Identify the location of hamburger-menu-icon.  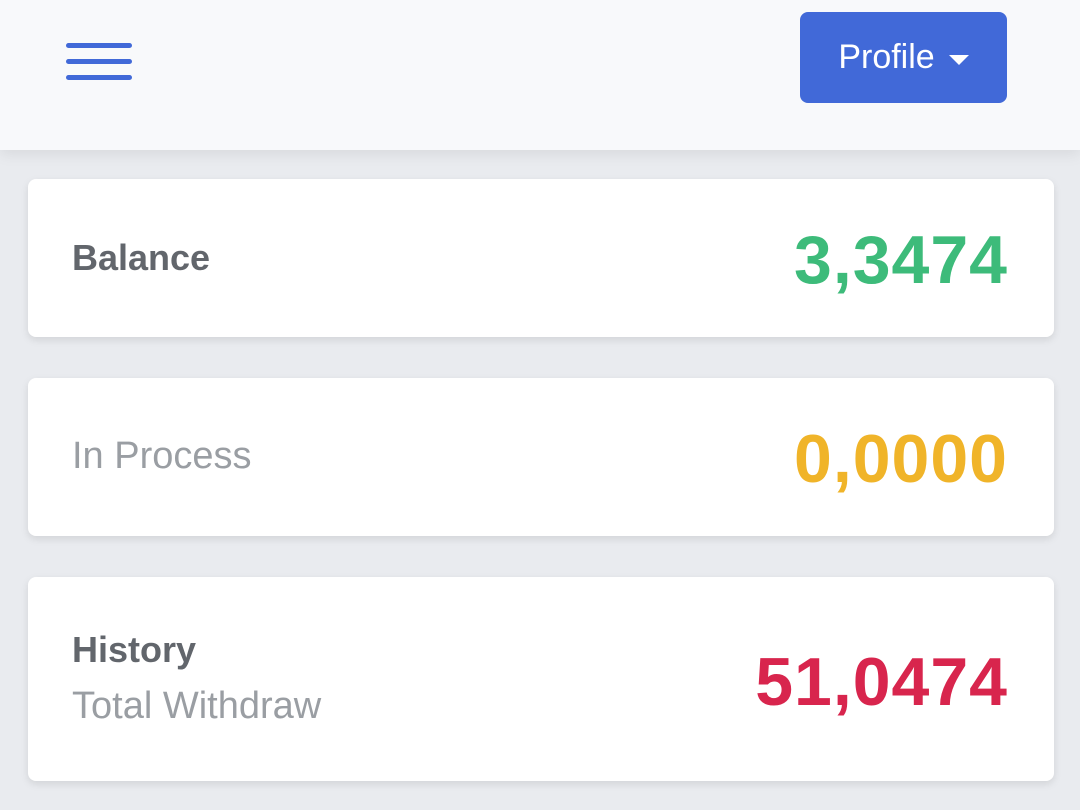
(98, 62).